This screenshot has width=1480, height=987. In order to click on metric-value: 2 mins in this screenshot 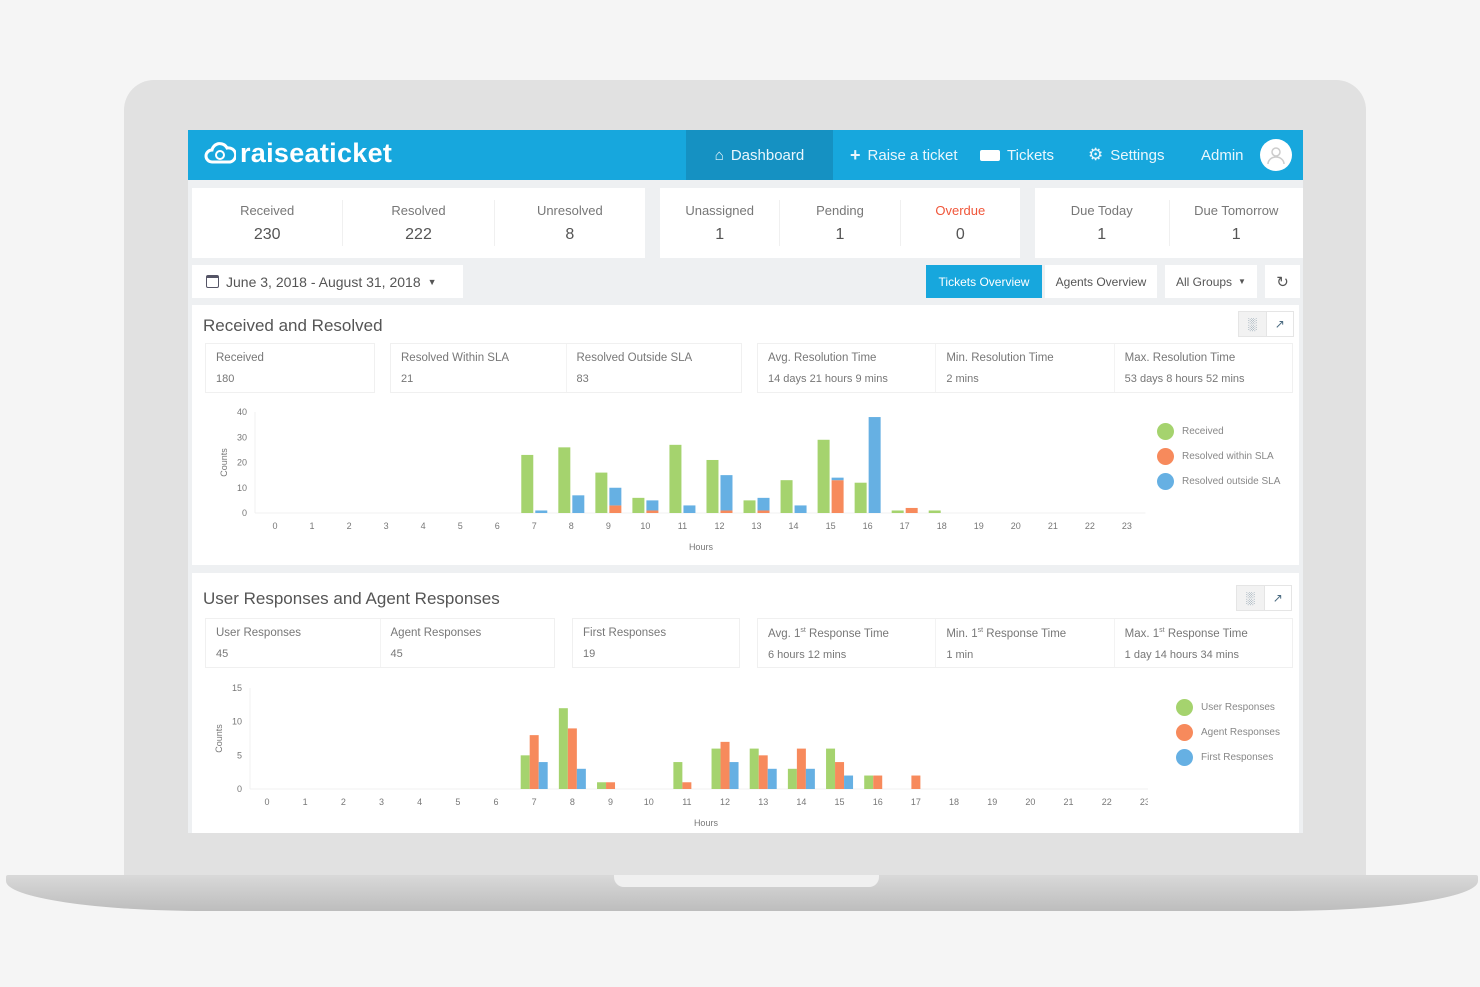, I will do `click(962, 379)`.